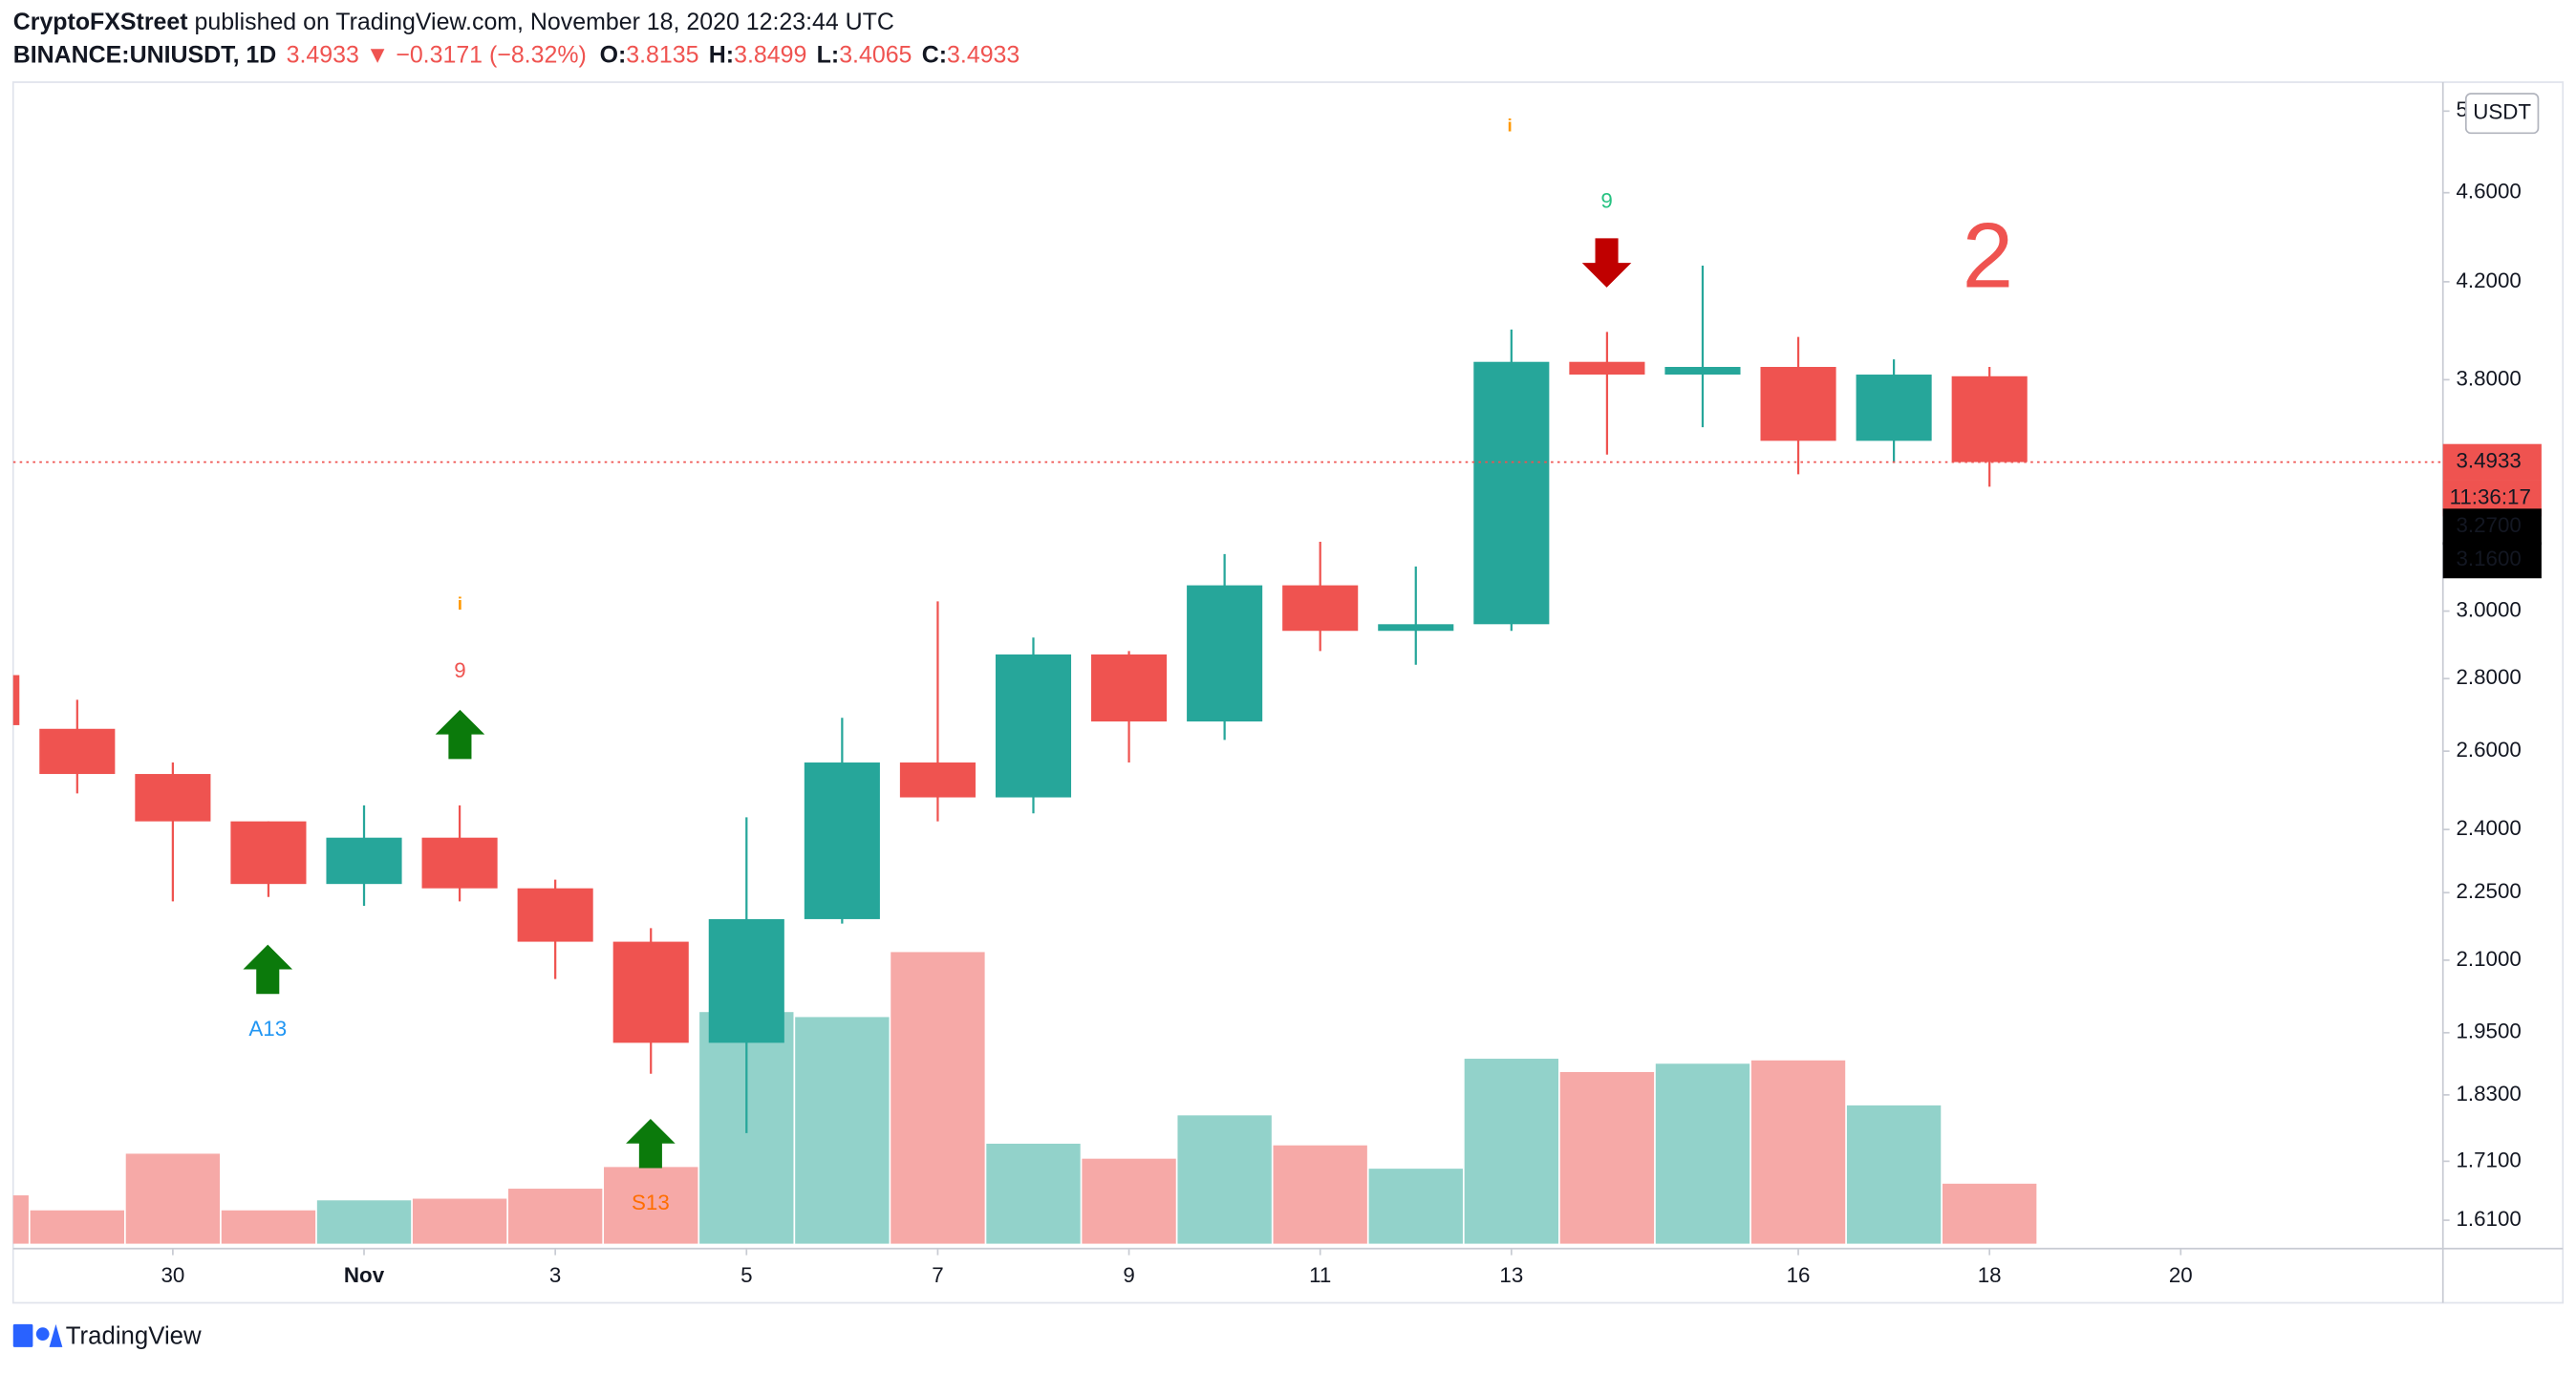 This screenshot has height=1374, width=2576. I want to click on x-tick-label: Nov, so click(364, 1275).